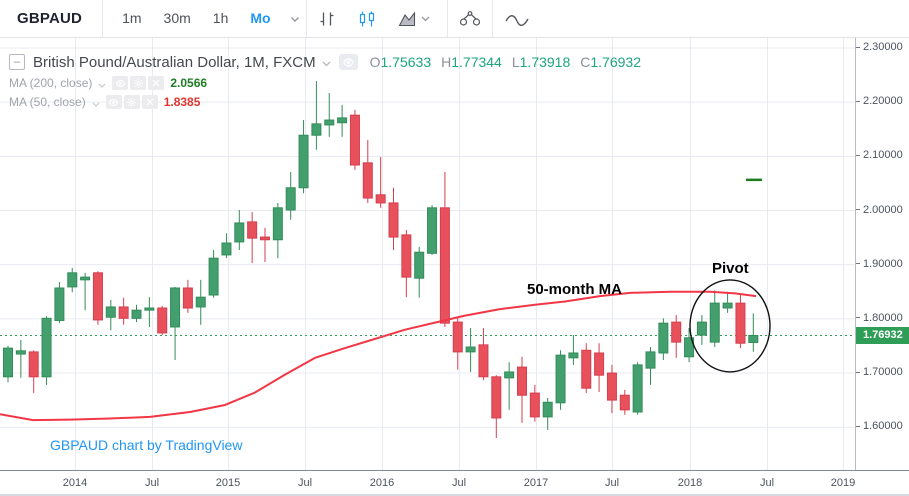 This screenshot has width=909, height=496. What do you see at coordinates (730, 268) in the screenshot?
I see `pivot-annotation-label: Pivot` at bounding box center [730, 268].